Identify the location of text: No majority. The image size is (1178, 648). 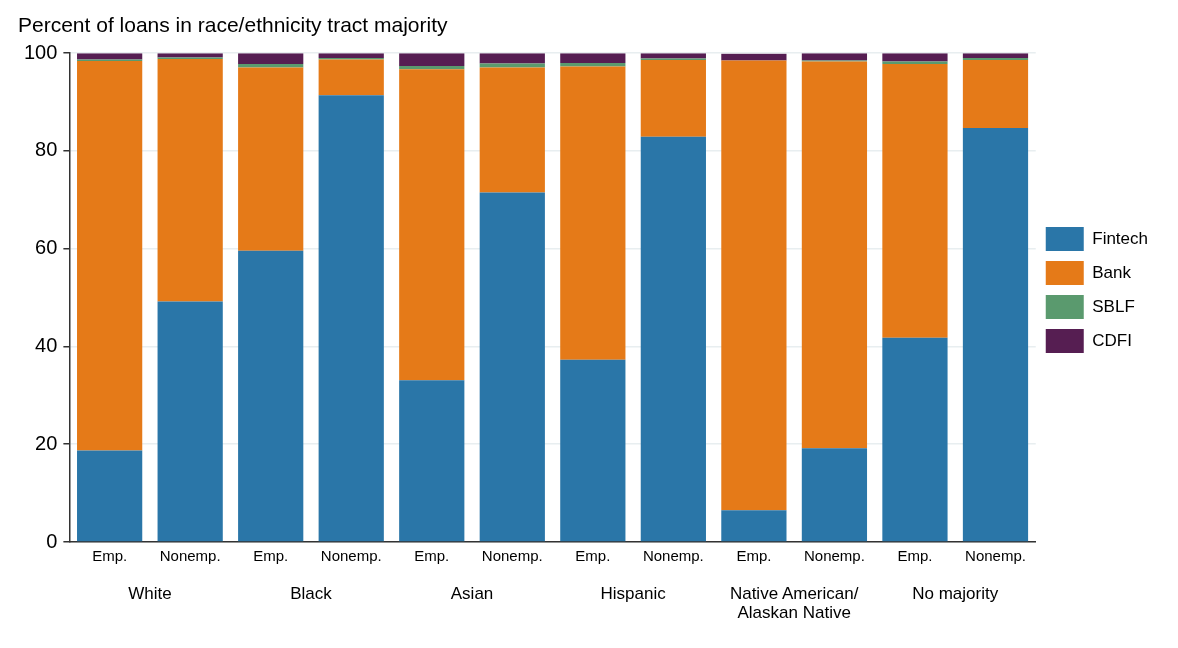
(955, 594).